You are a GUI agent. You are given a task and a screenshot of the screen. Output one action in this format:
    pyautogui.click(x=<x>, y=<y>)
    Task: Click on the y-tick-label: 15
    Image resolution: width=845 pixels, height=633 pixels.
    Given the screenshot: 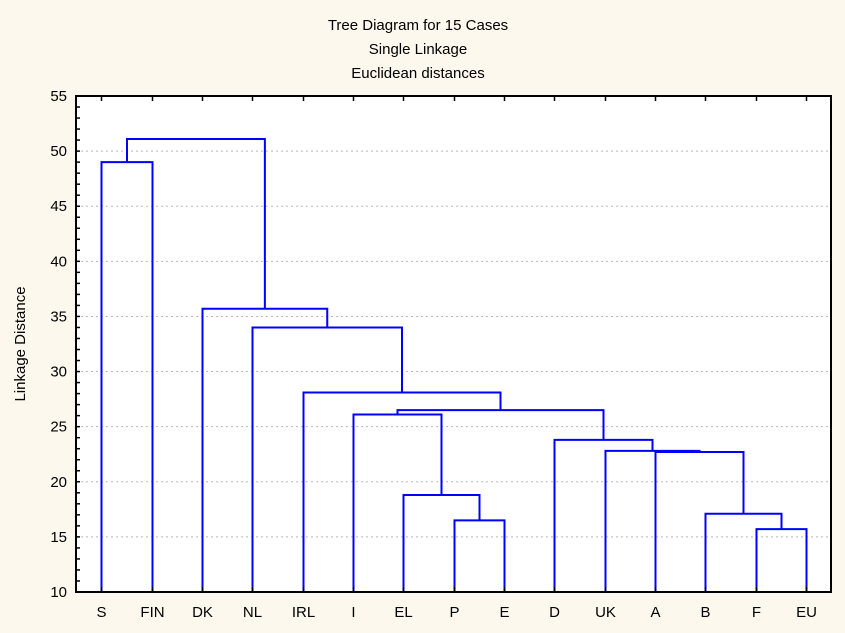 What is the action you would take?
    pyautogui.click(x=58, y=537)
    